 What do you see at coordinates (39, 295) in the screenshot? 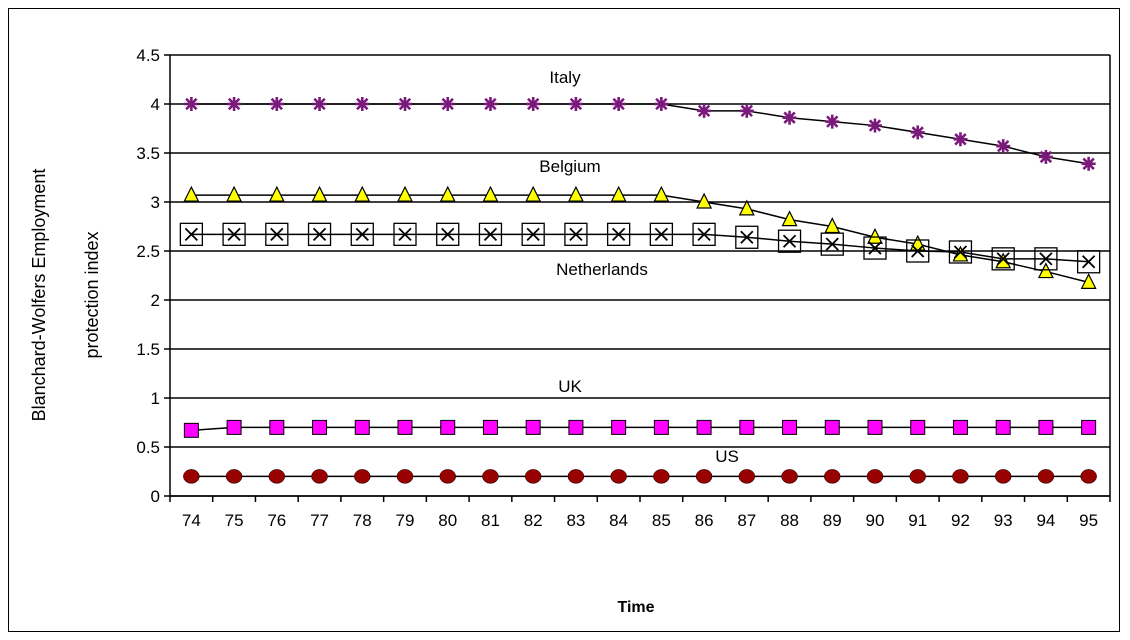
I see `y-axis-title-line1: Blanchard-Wolfers Employment` at bounding box center [39, 295].